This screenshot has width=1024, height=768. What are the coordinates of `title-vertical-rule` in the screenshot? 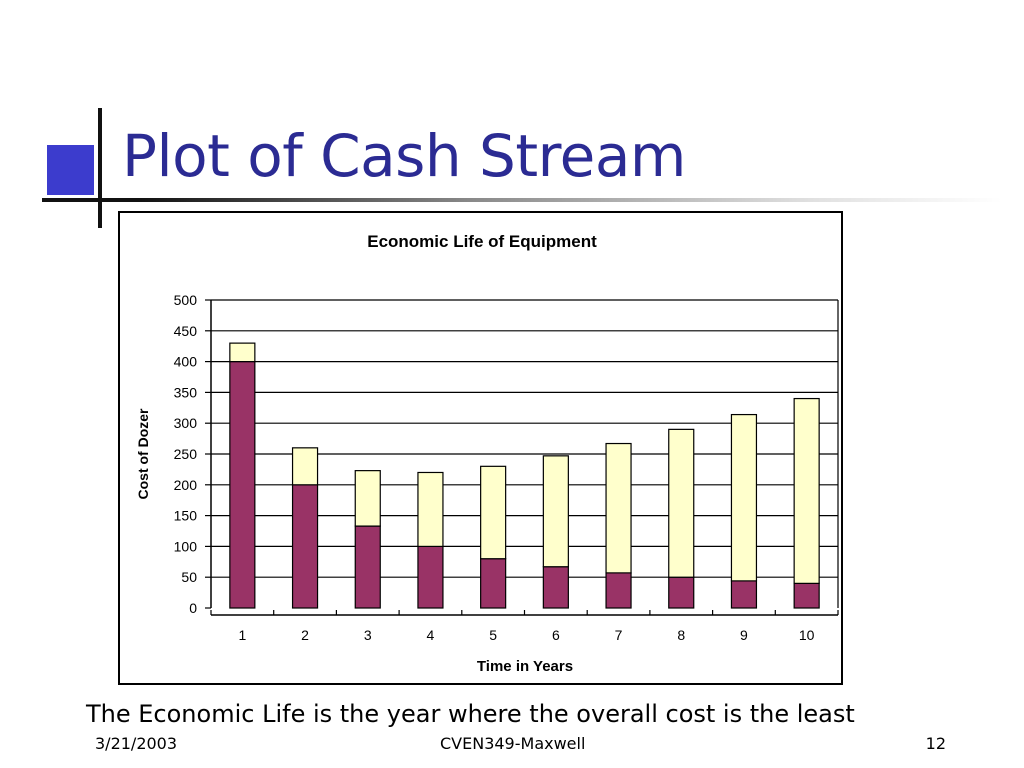 It's located at (100, 168).